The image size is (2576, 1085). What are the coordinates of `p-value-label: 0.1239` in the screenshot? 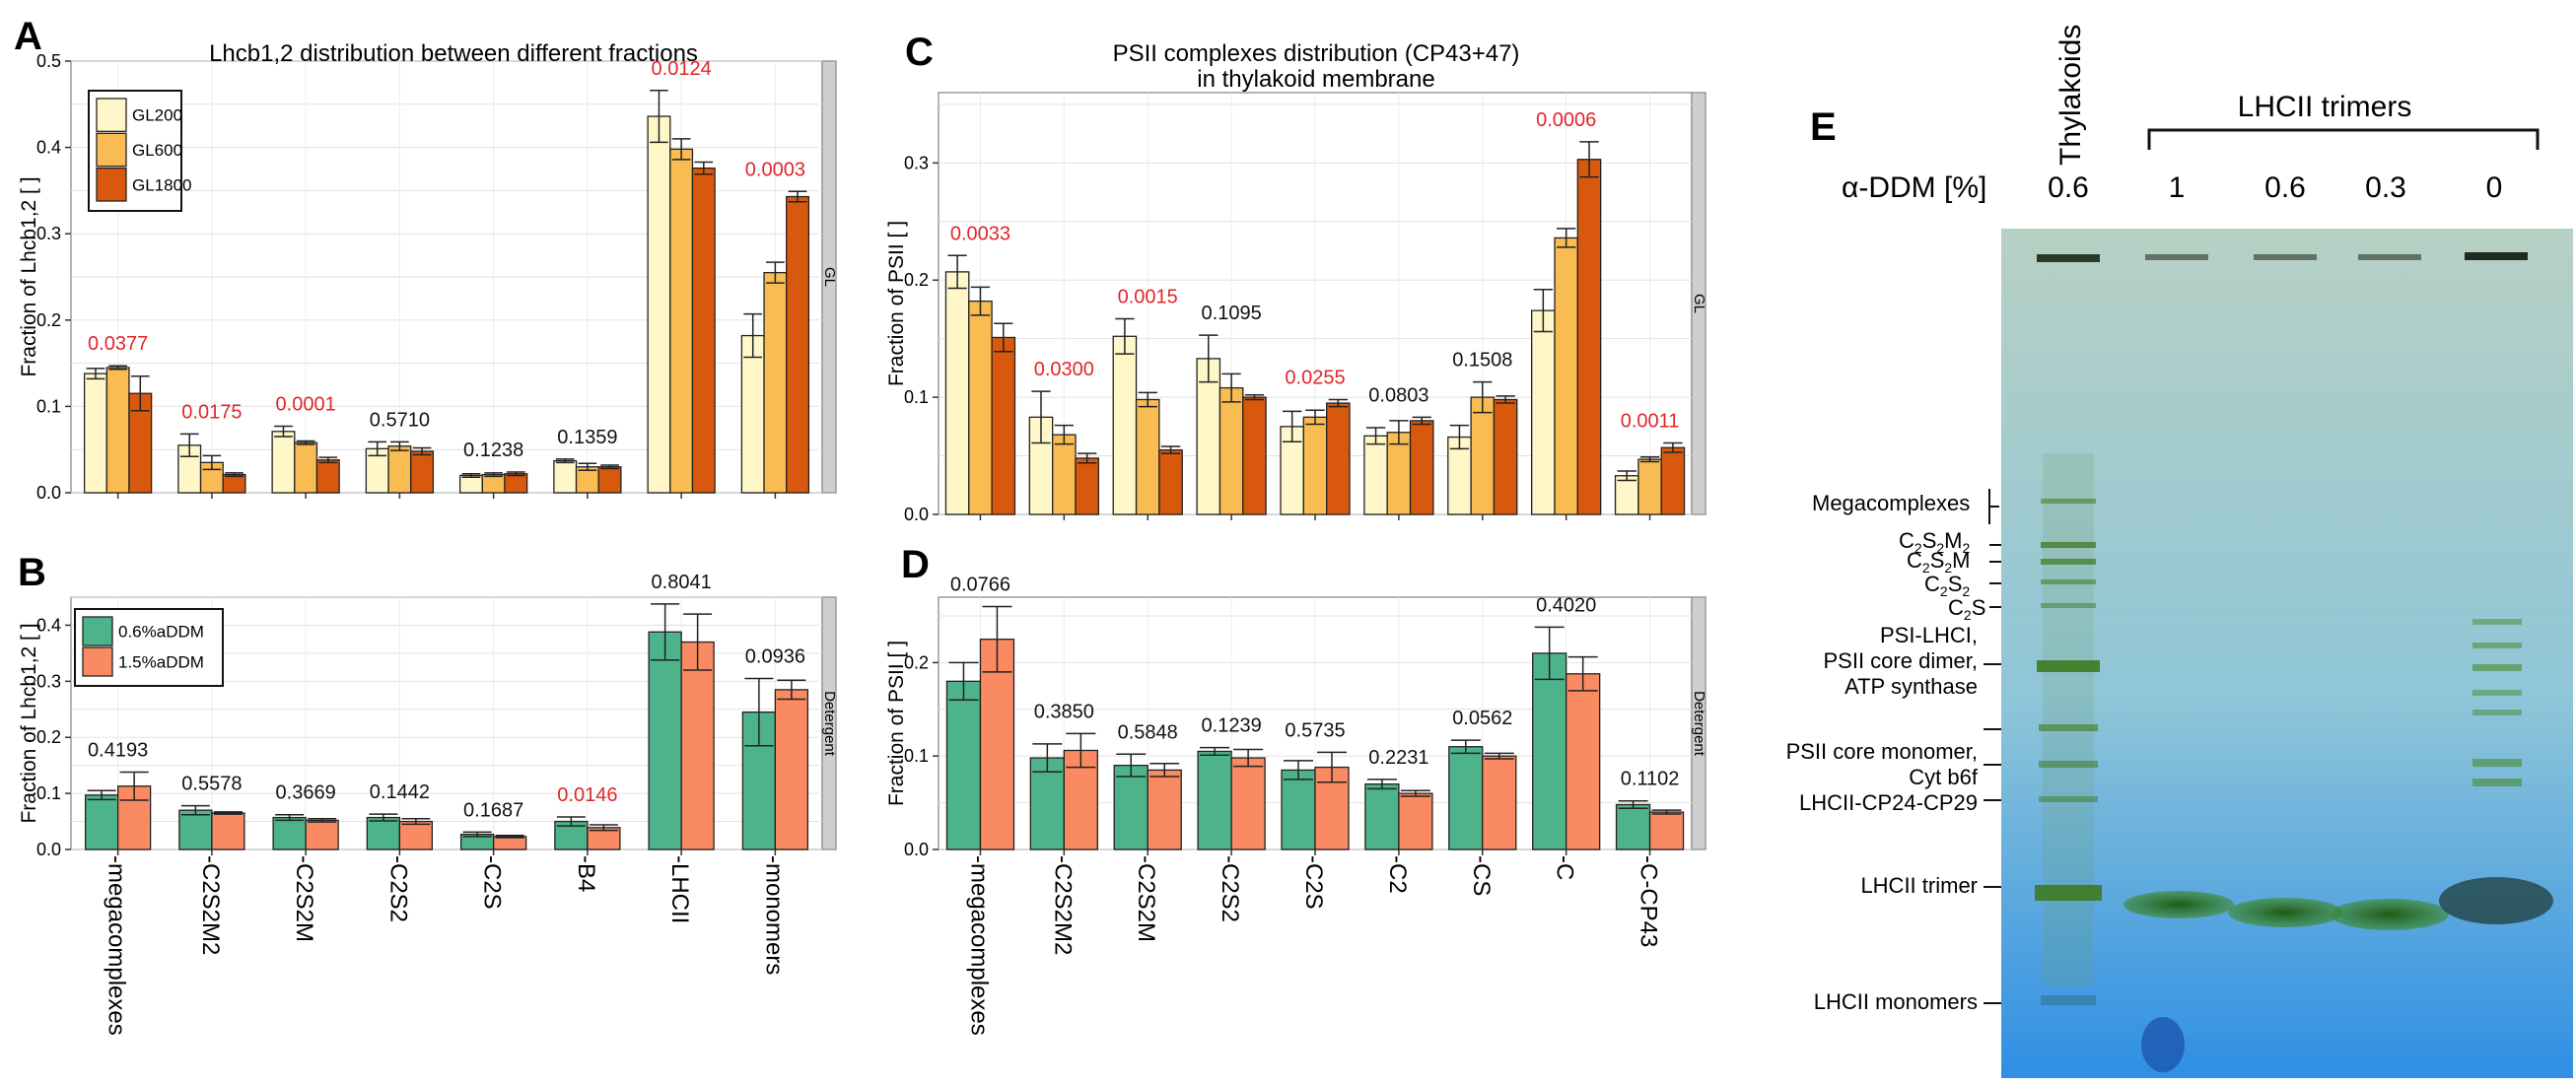 It's located at (1232, 726).